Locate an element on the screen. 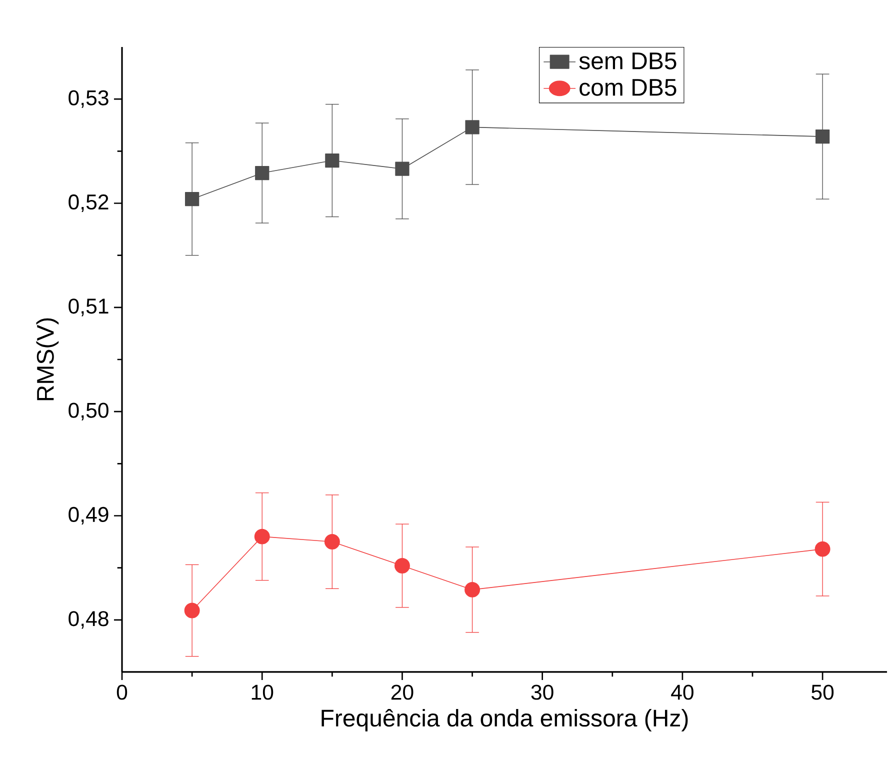 Image resolution: width=888 pixels, height=770 pixels. x-tick-label: 20 is located at coordinates (402, 692).